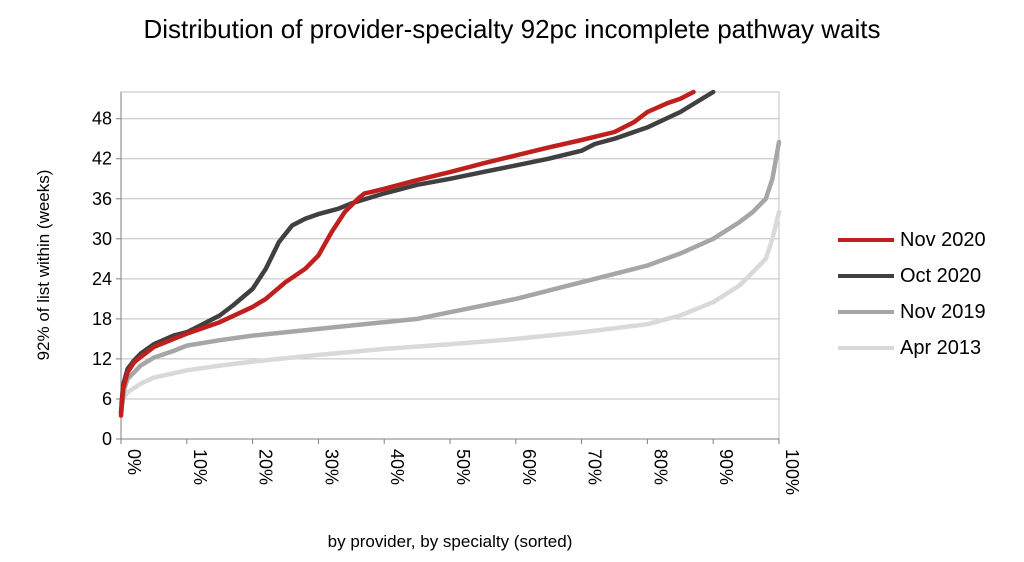 The image size is (1024, 562). What do you see at coordinates (943, 311) in the screenshot?
I see `legend-label: Nov 2019` at bounding box center [943, 311].